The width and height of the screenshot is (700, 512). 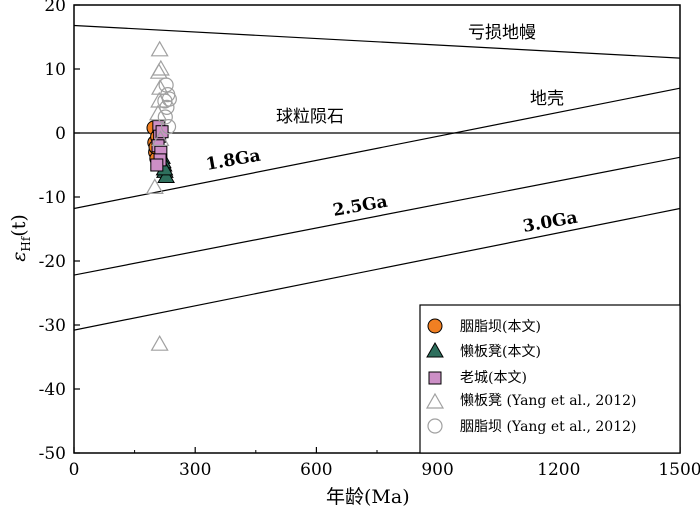 What do you see at coordinates (233, 160) in the screenshot?
I see `line-1-8ga-label: 1.8Ga` at bounding box center [233, 160].